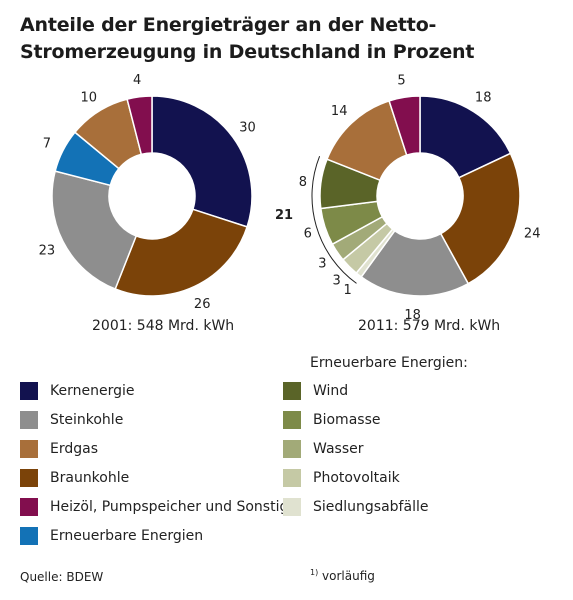 The height and width of the screenshot is (600, 573). I want to click on legend-item-heizoel: Heizöl, Pumpspeicher und Sonstige, so click(158, 507).